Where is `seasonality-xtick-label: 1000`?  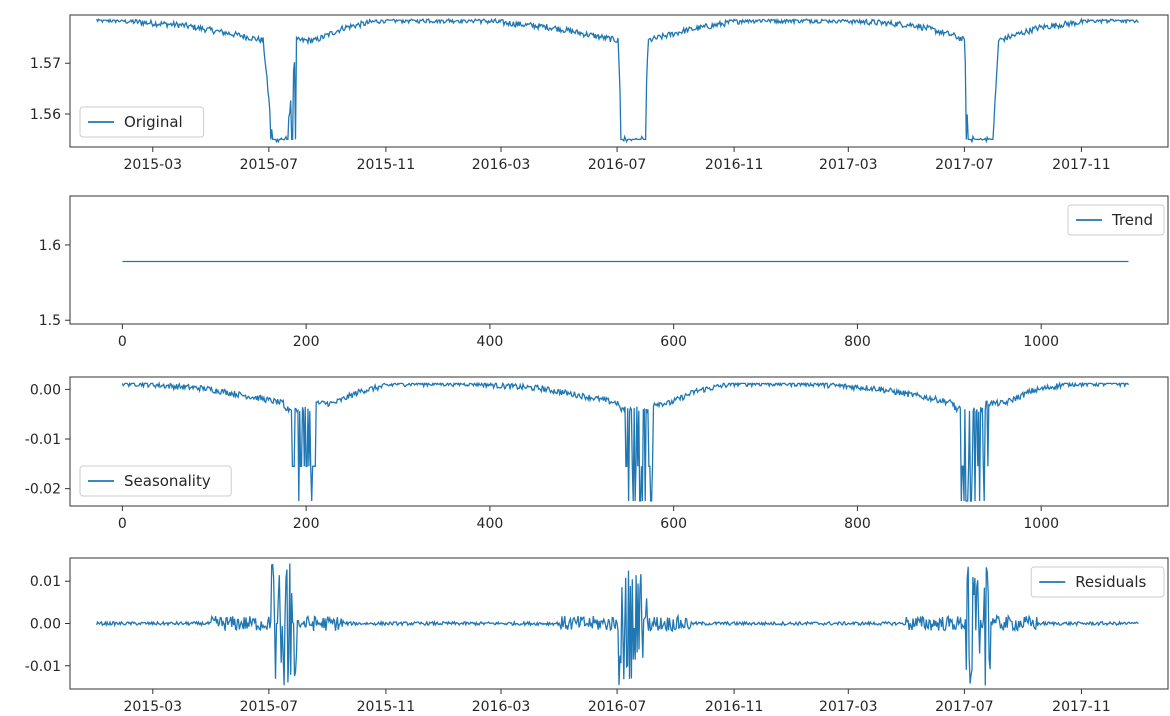 seasonality-xtick-label: 1000 is located at coordinates (1041, 524).